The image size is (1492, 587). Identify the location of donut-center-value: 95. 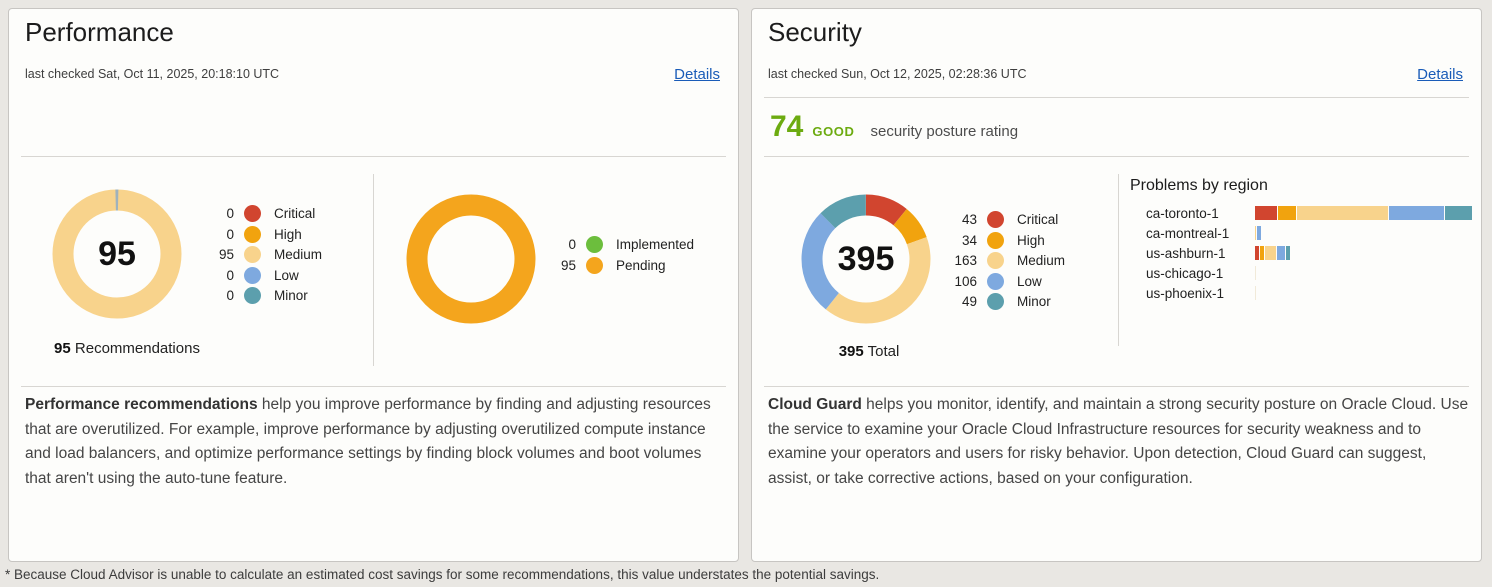
(117, 253).